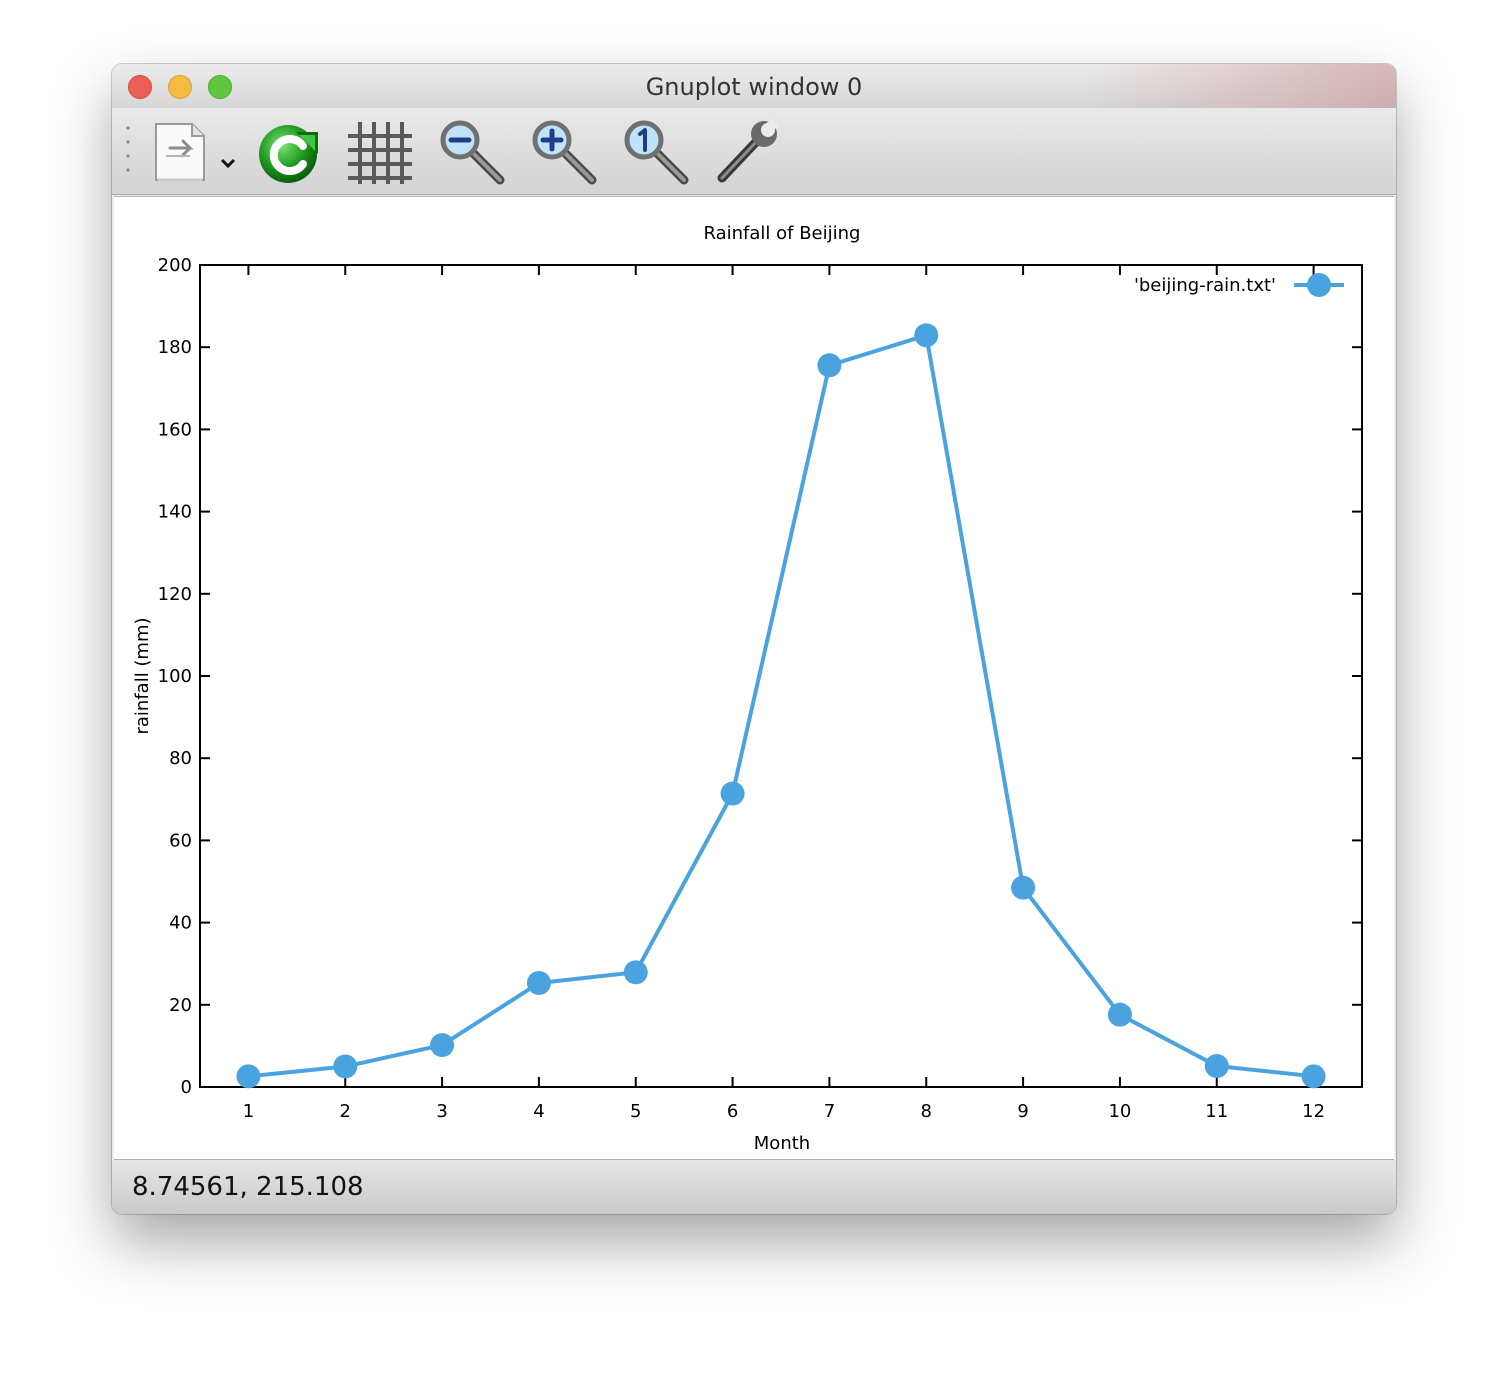  I want to click on legend-label: 'beijing-rain.txt', so click(1205, 285).